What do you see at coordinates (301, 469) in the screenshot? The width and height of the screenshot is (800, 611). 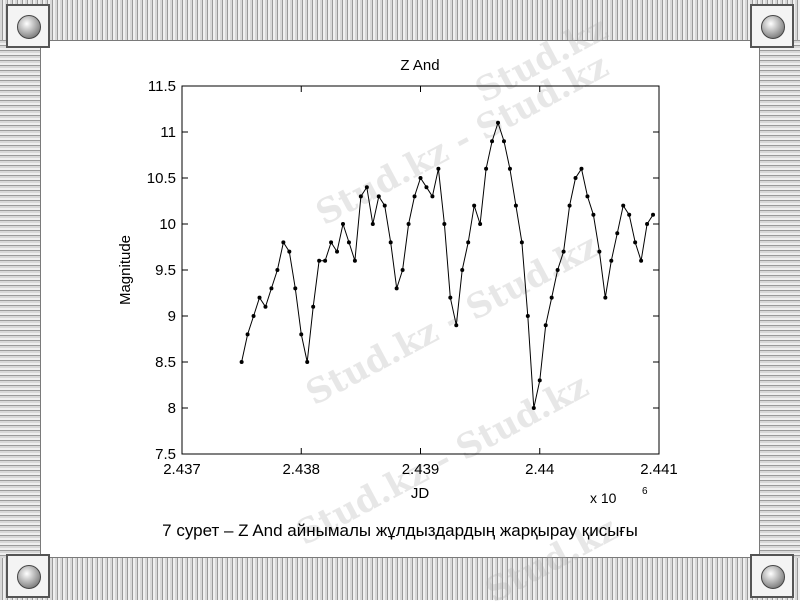 I see `x-tick-label: 2.438` at bounding box center [301, 469].